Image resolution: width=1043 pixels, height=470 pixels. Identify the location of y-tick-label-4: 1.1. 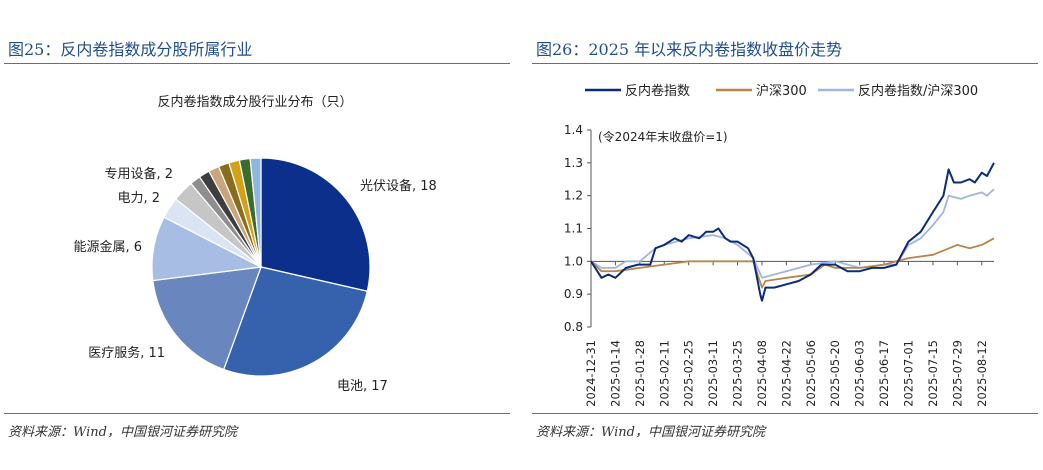
(573, 229).